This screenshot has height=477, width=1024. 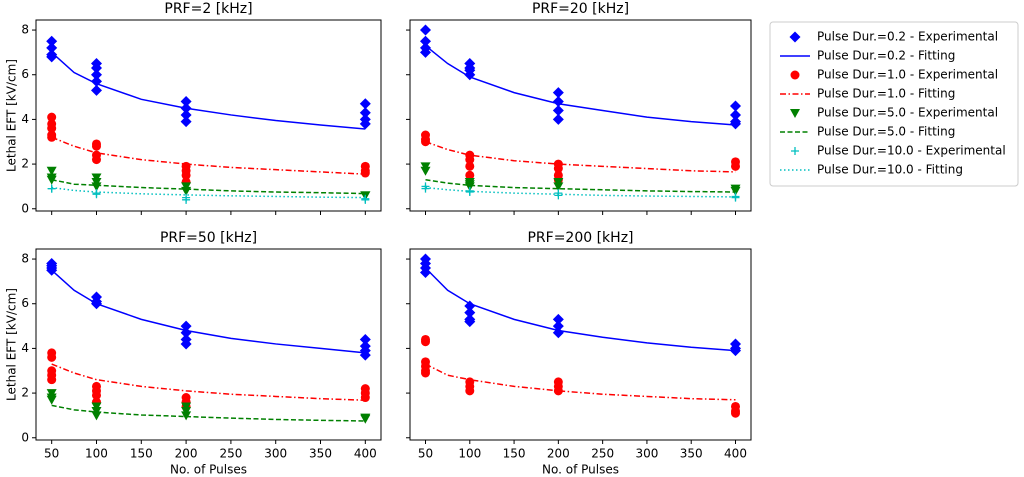 I want to click on legend-label: Pulse Dur.=5.0 - Fitting, so click(x=886, y=132).